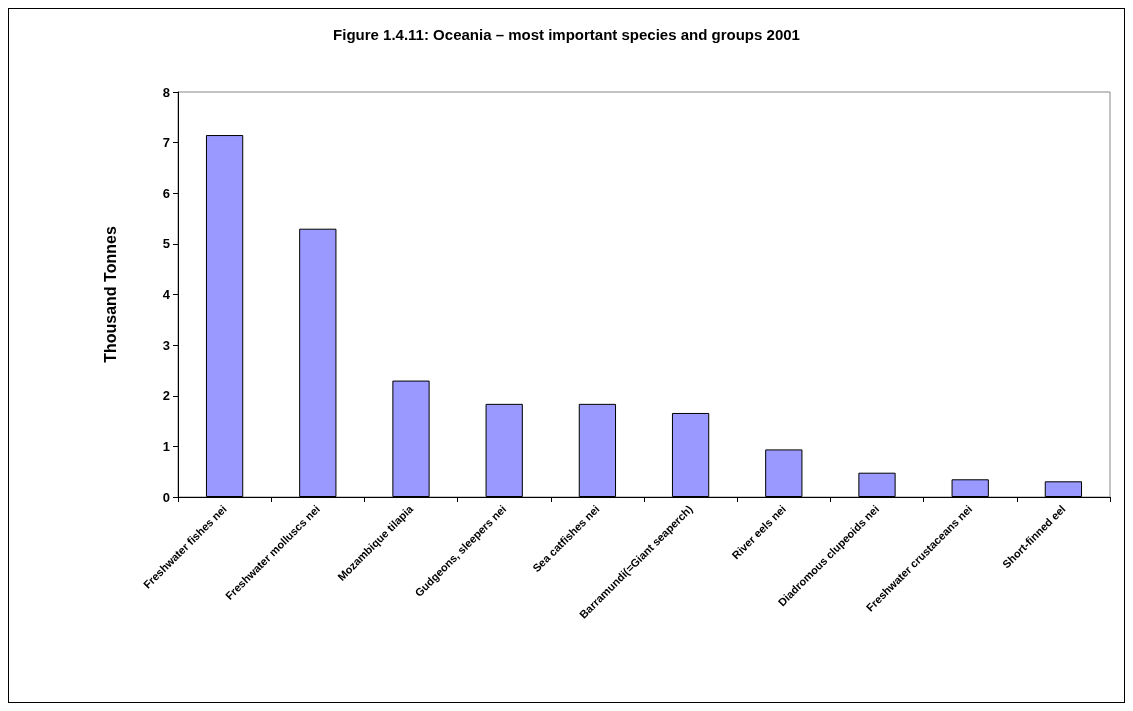 The height and width of the screenshot is (711, 1133). Describe the element at coordinates (166, 446) in the screenshot. I see `y-tick-label: 1` at that location.